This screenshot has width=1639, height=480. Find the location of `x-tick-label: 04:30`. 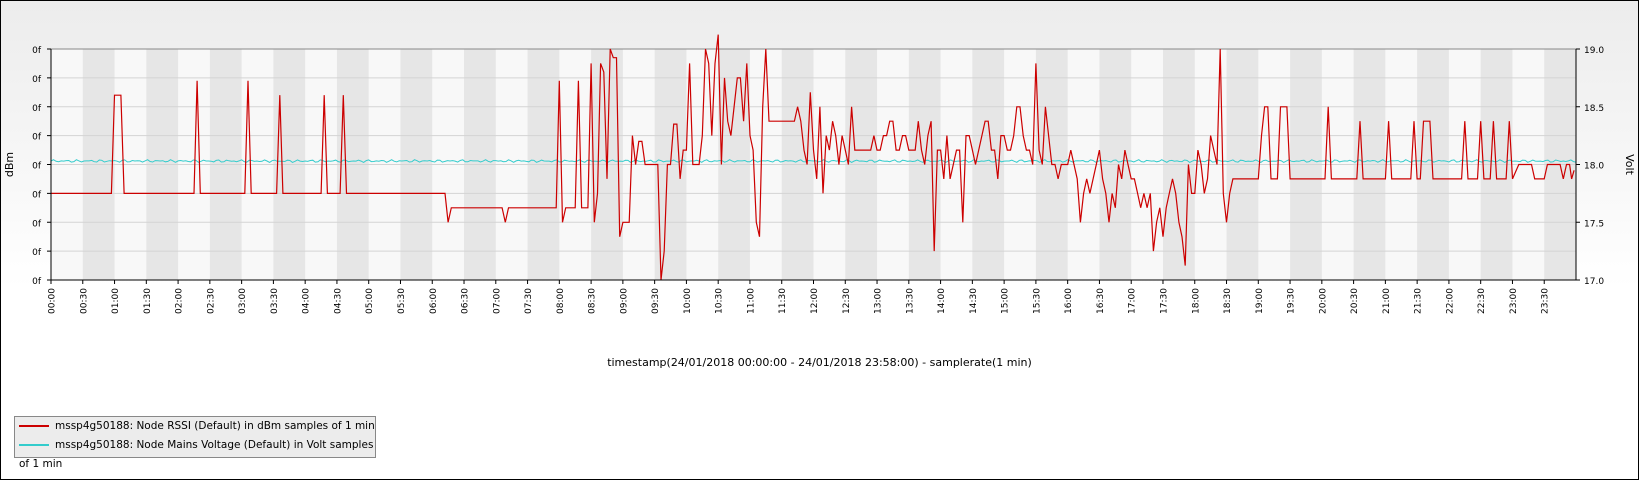

x-tick-label: 04:30 is located at coordinates (338, 301).